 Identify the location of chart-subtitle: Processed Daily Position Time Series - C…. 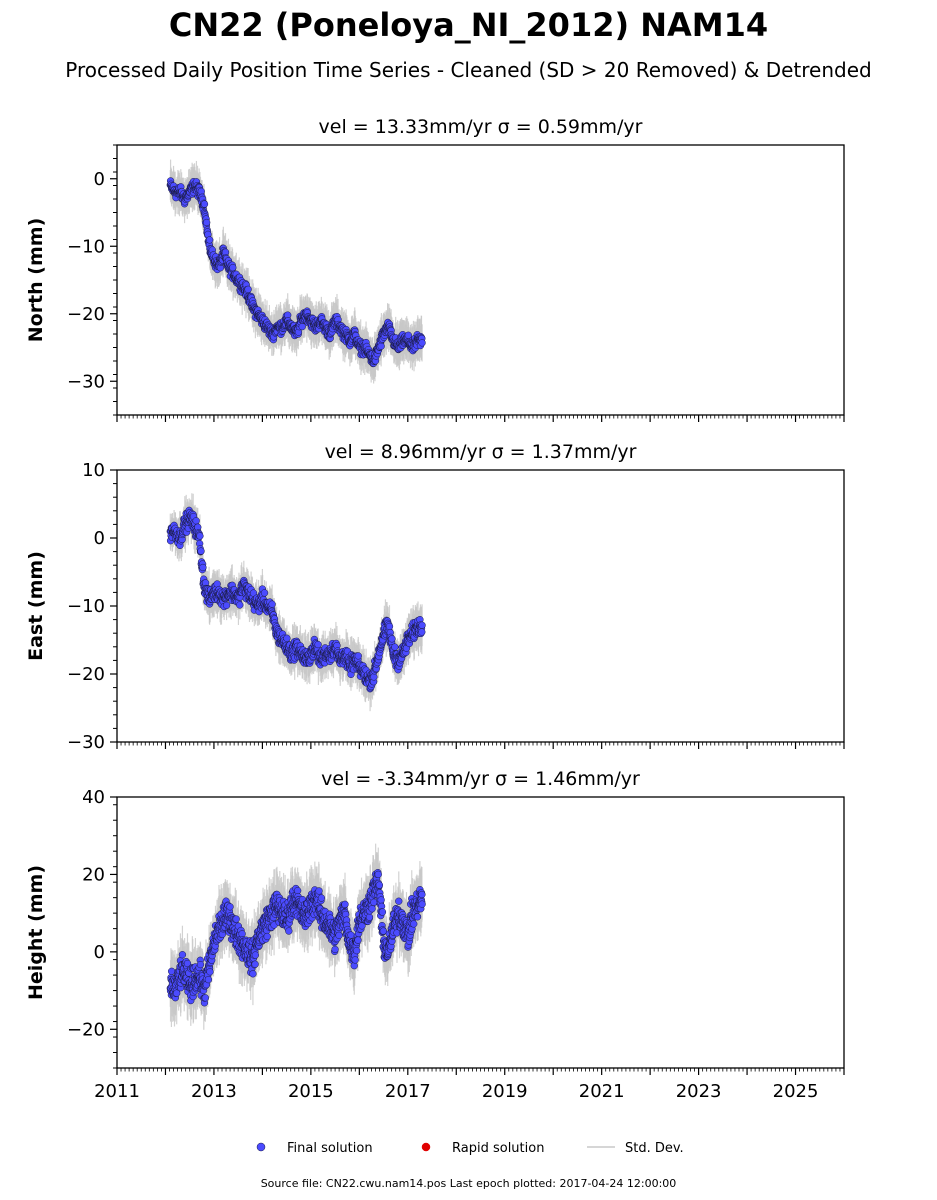
(468, 70).